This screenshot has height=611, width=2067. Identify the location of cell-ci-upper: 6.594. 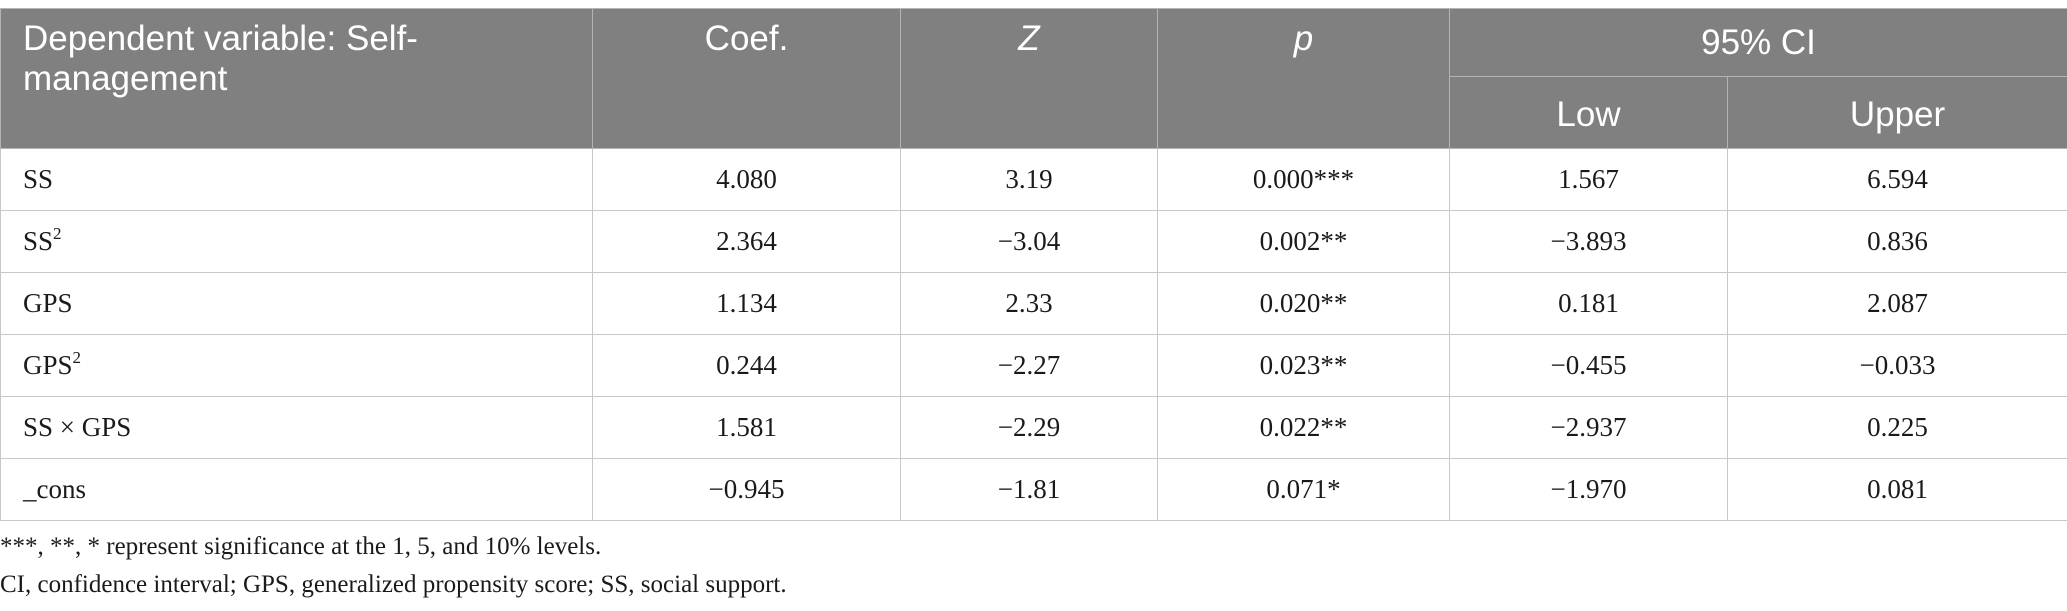
(1897, 179).